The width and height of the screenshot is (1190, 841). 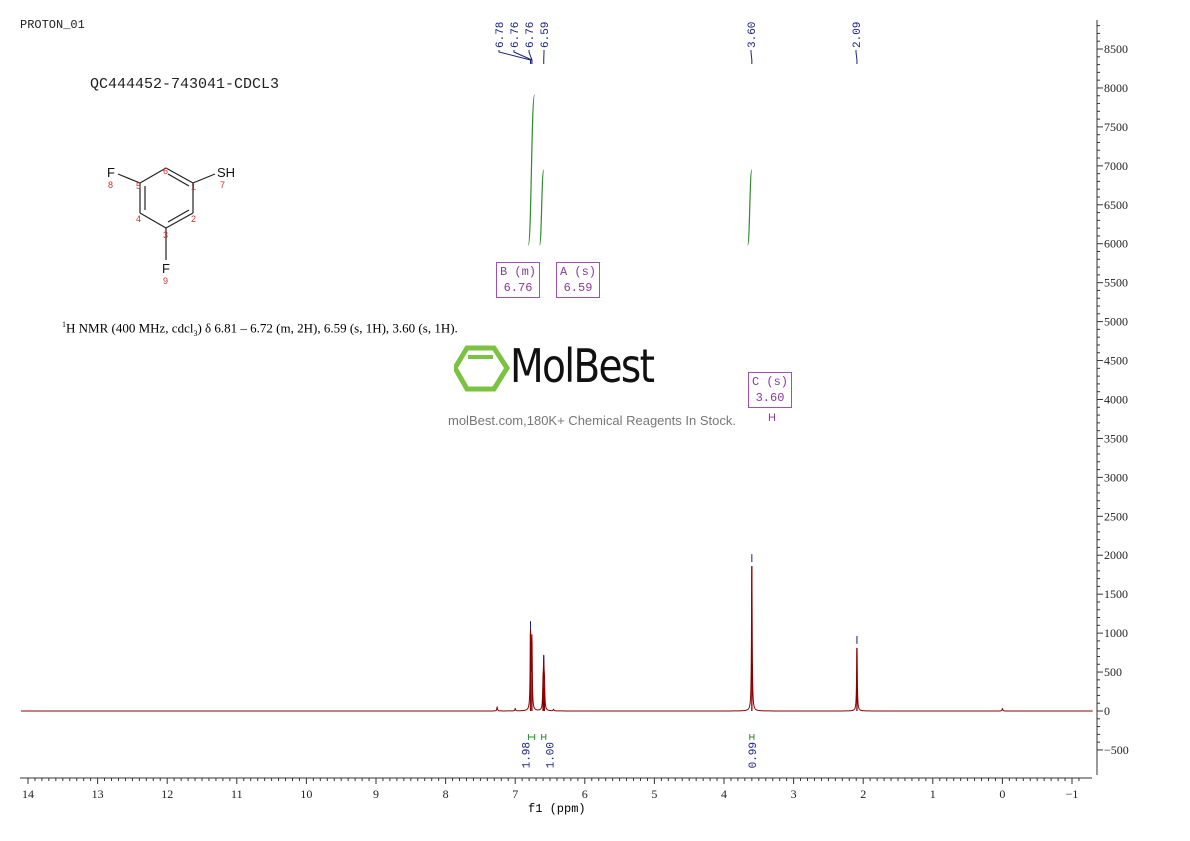 I want to click on x-tick-label: 12, so click(x=167, y=794).